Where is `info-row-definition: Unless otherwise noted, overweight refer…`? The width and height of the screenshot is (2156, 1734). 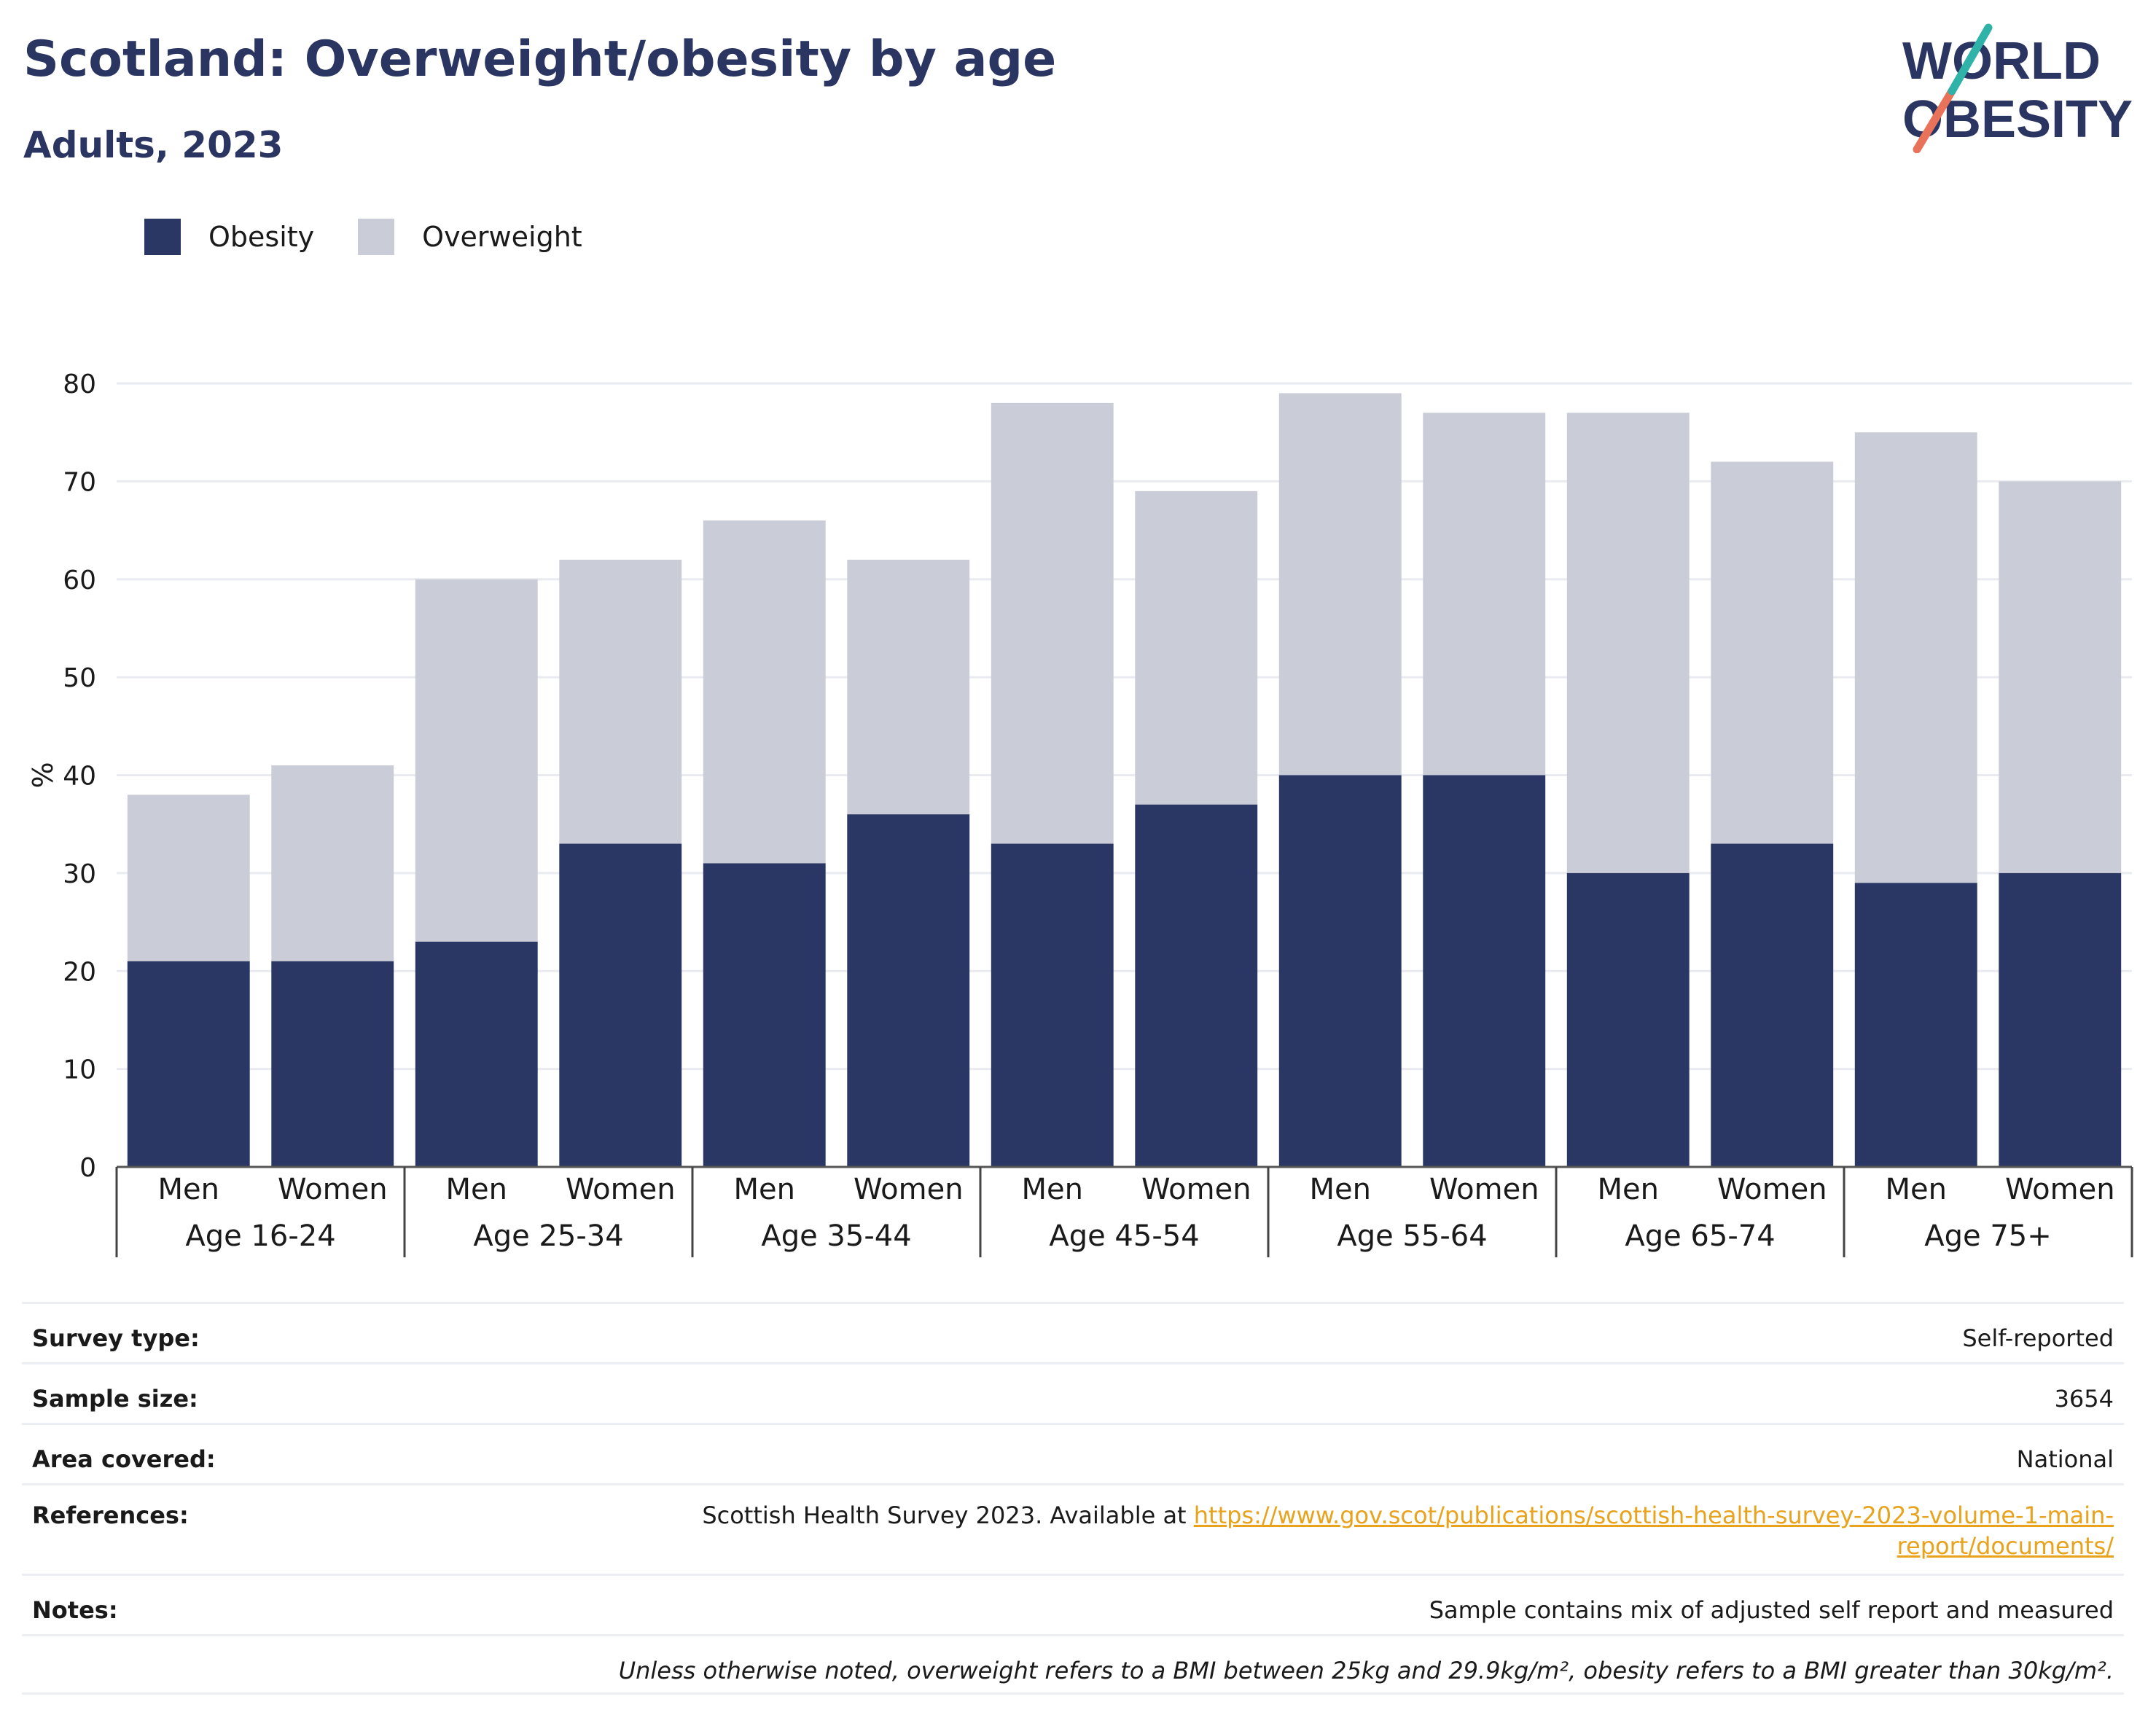
info-row-definition: Unless otherwise noted, overweight refer… is located at coordinates (1073, 1665).